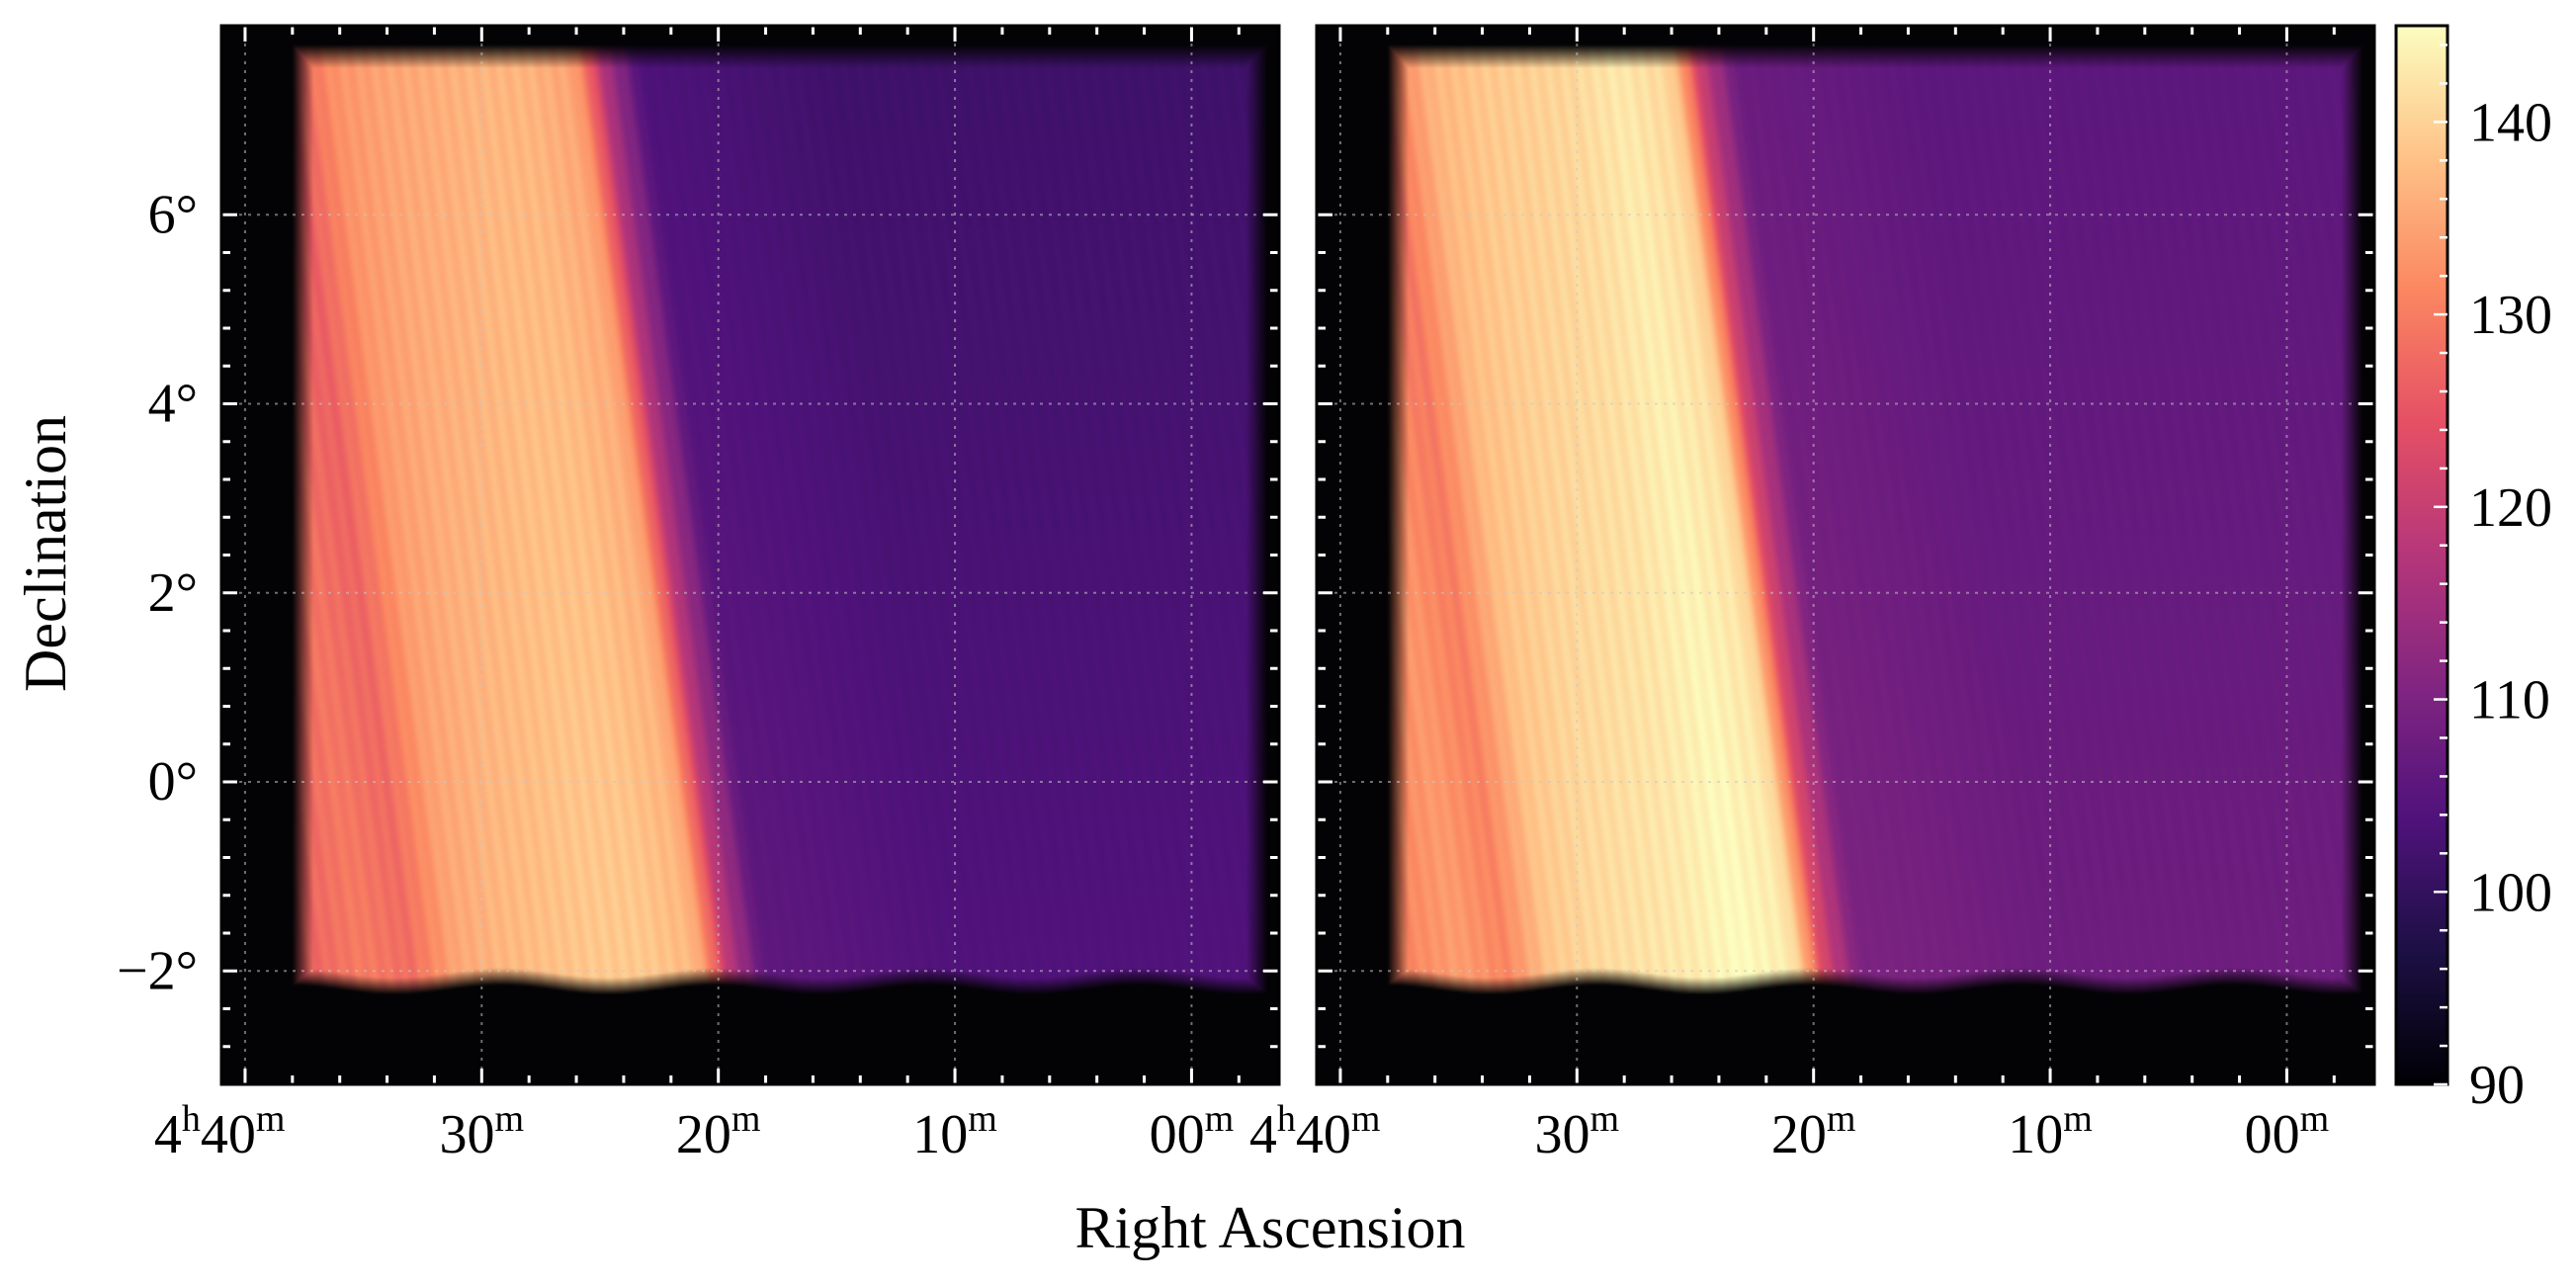 The height and width of the screenshot is (1287, 2576). Describe the element at coordinates (2510, 892) in the screenshot. I see `colorbar-tick-label: 100` at that location.